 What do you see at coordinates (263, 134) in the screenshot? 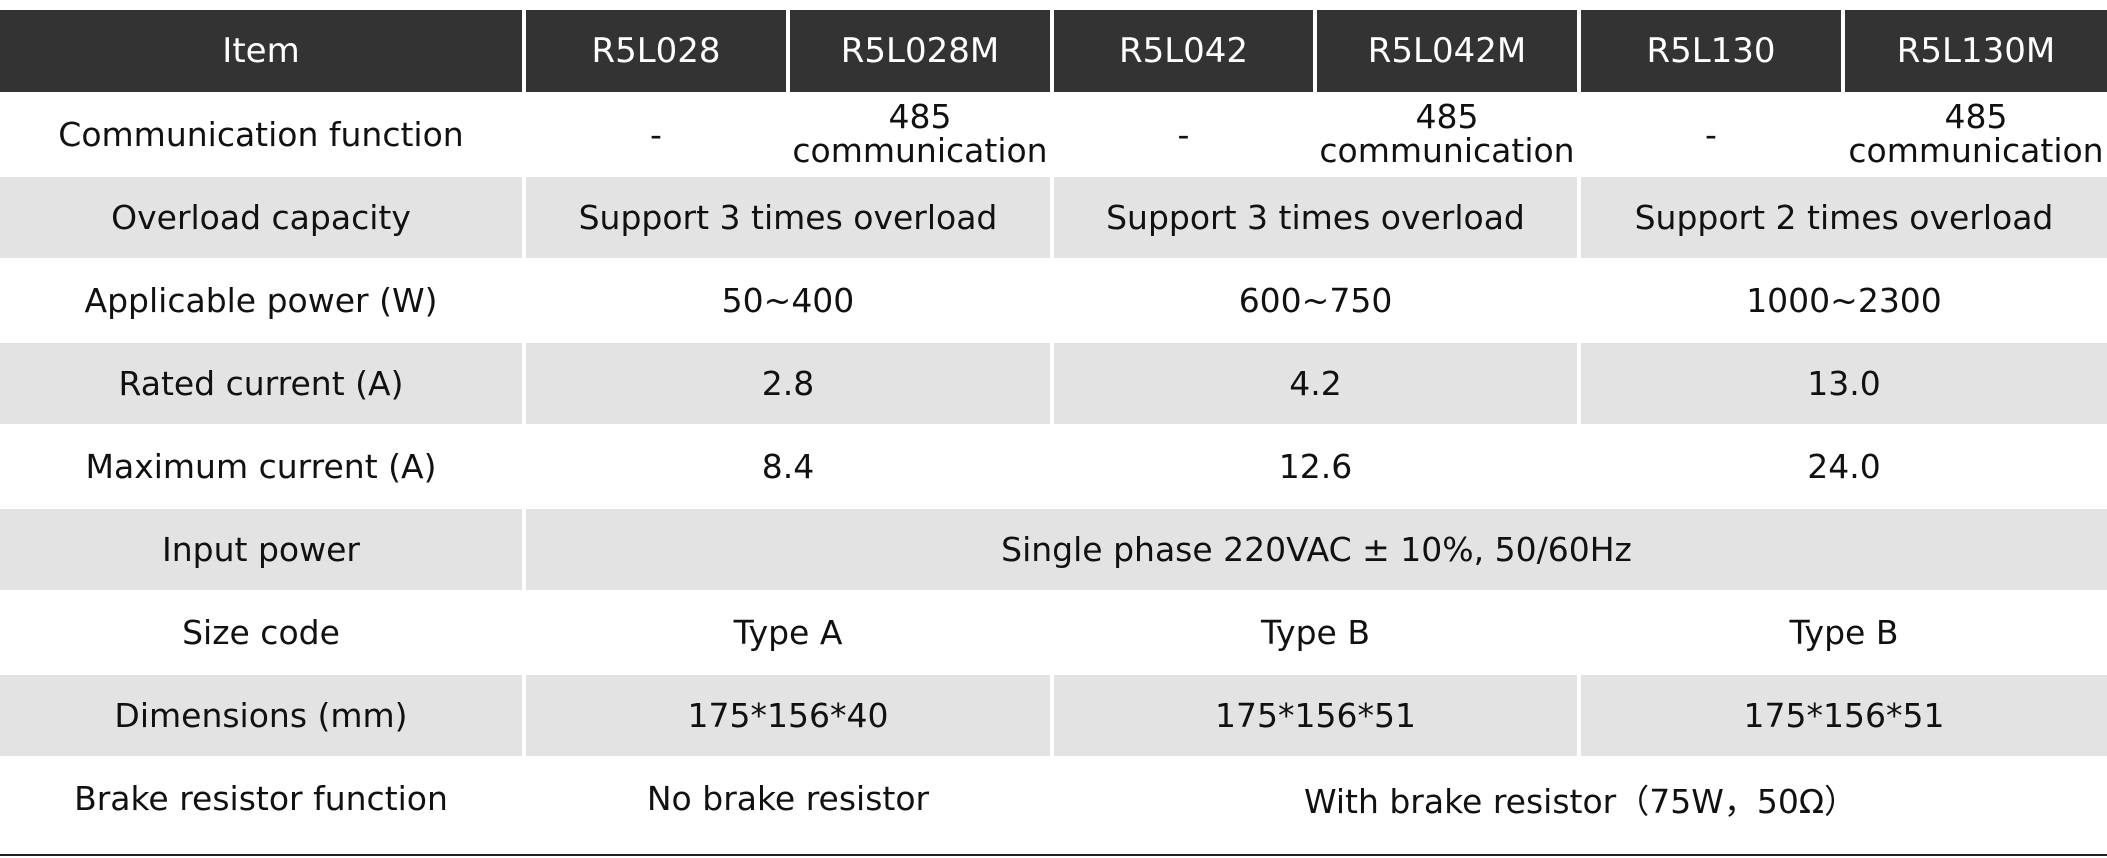
I see `row-label: Communication function` at bounding box center [263, 134].